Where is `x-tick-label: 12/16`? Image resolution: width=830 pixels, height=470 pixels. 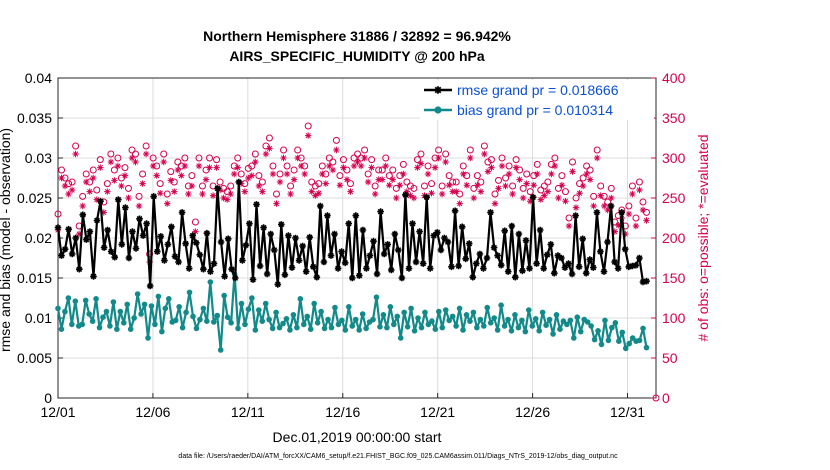
x-tick-label: 12/16 is located at coordinates (342, 412).